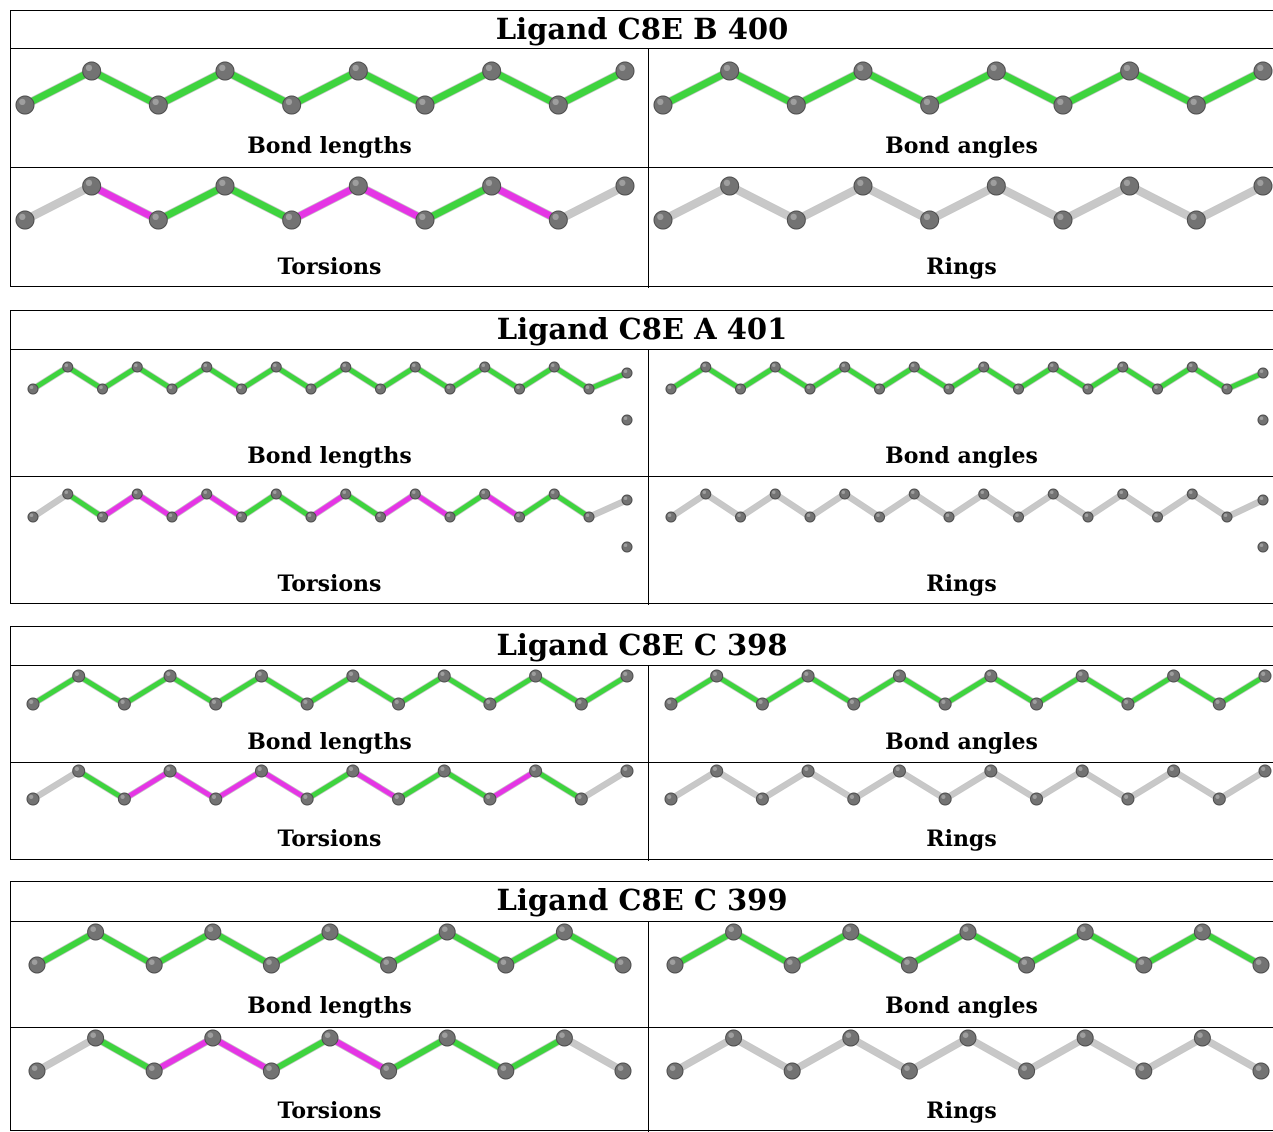  Describe the element at coordinates (329, 1111) in the screenshot. I see `panel-label: Torsions` at that location.